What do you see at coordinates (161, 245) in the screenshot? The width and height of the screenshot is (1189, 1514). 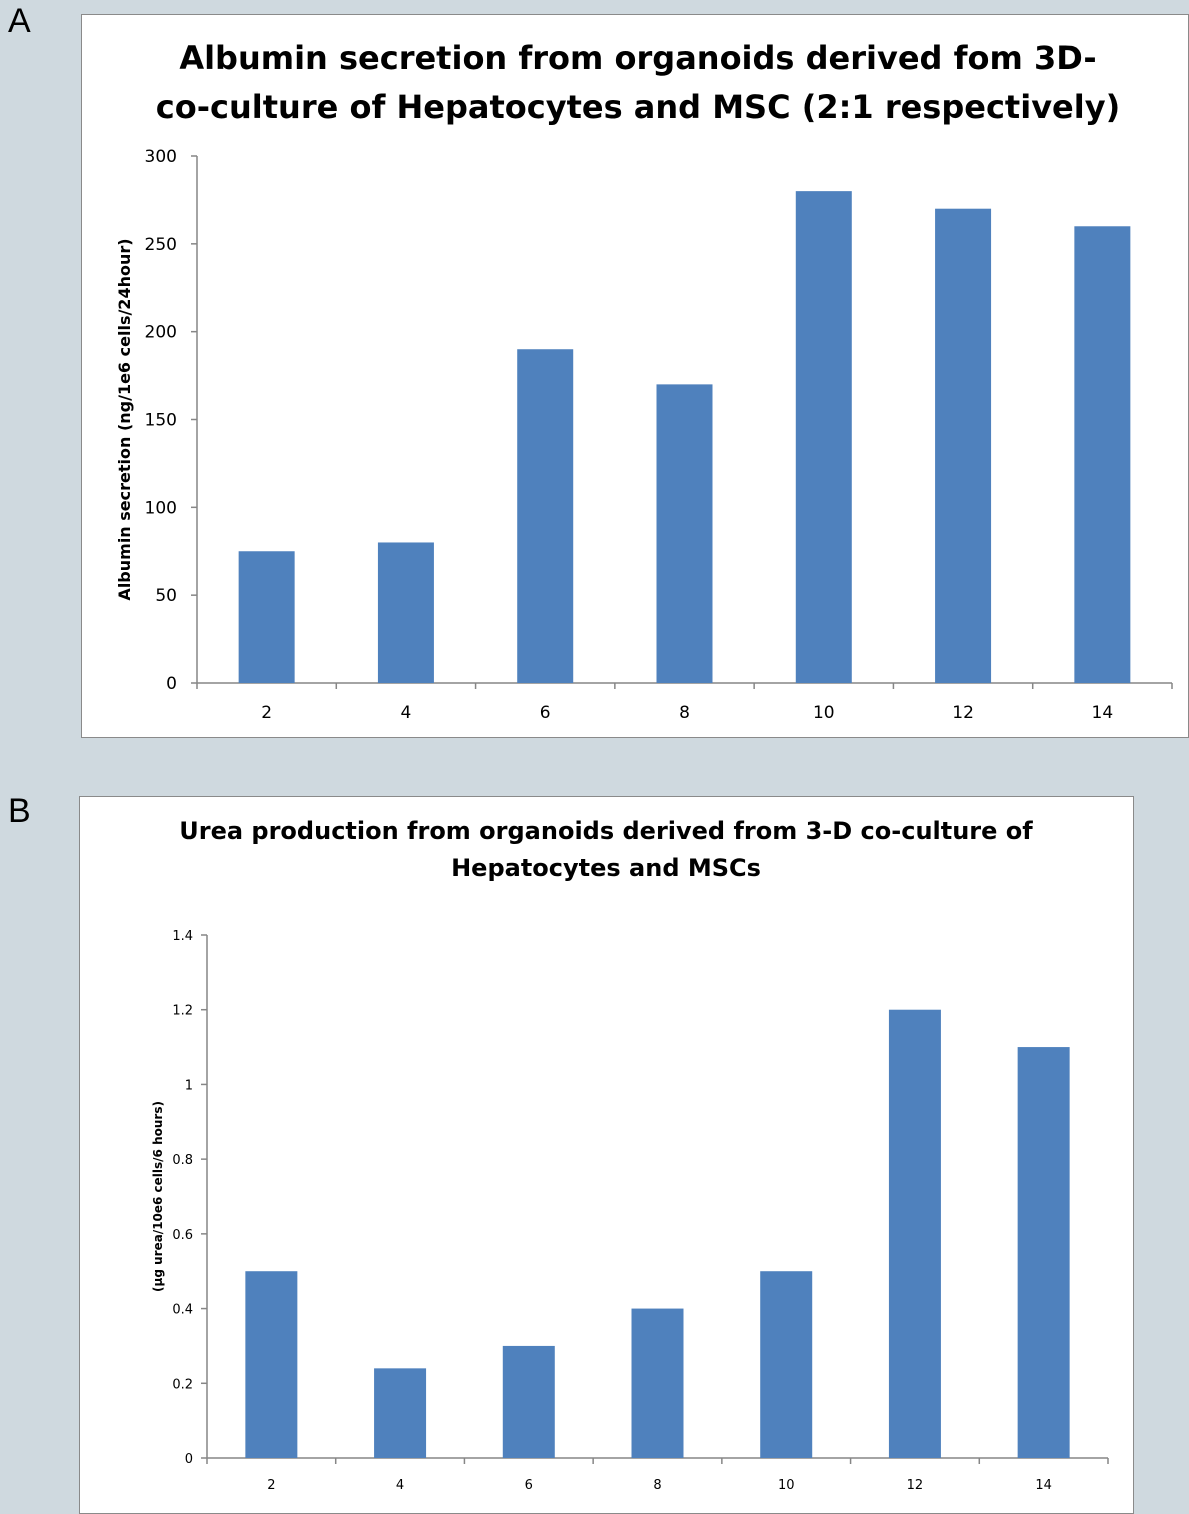 I see `y-tick-label: 250` at bounding box center [161, 245].